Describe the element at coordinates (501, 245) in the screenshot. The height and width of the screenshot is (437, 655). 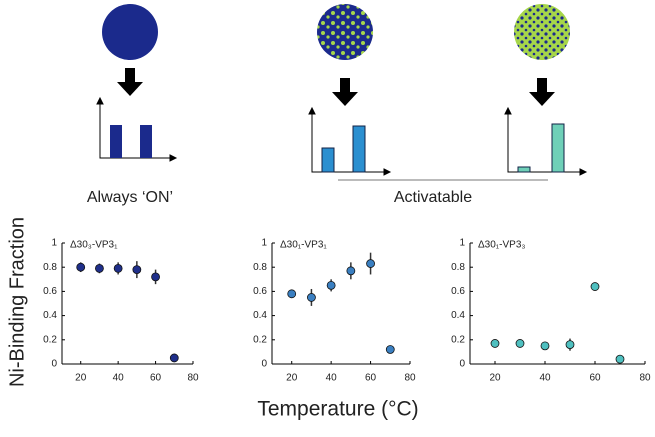
I see `chart-title: Δ30₁-VP3₃` at that location.